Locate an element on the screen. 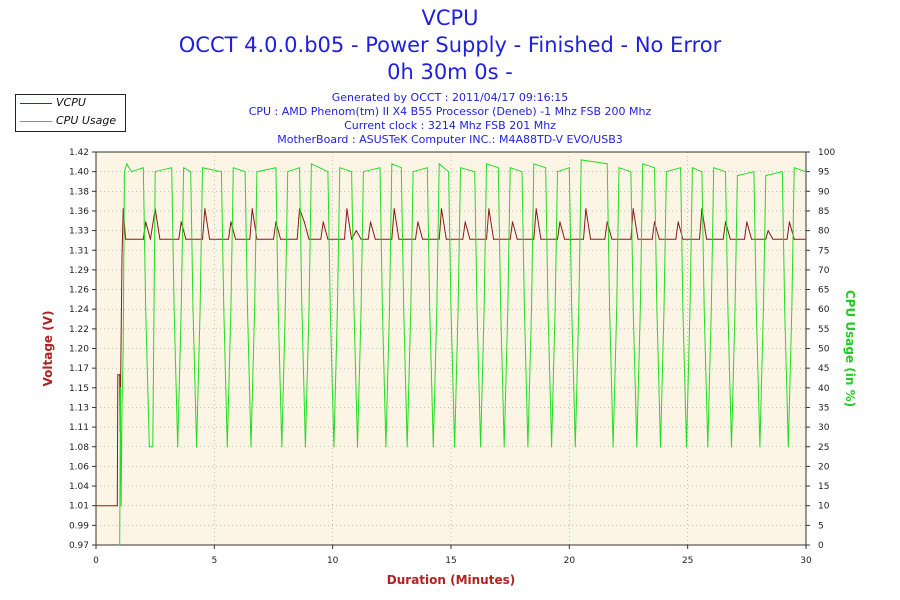 The height and width of the screenshot is (600, 900). y-tick-label: 1.06 is located at coordinates (79, 467).